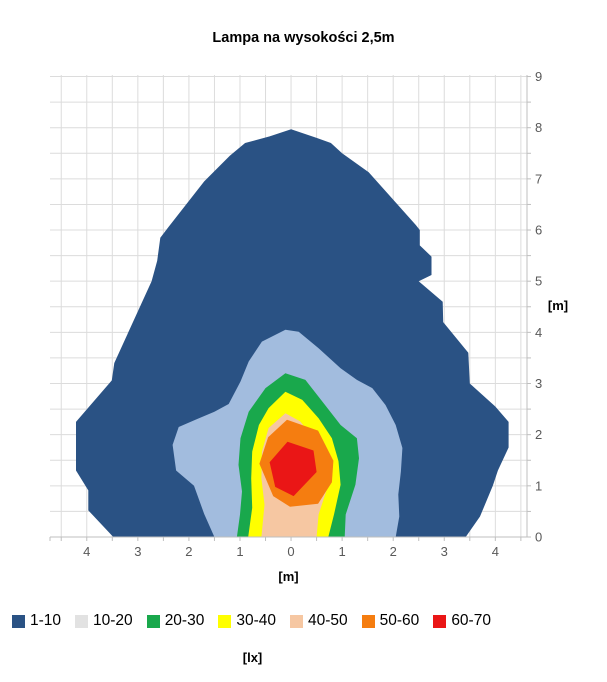 This screenshot has height=682, width=607. What do you see at coordinates (538, 127) in the screenshot?
I see `y-tick-label: 8` at bounding box center [538, 127].